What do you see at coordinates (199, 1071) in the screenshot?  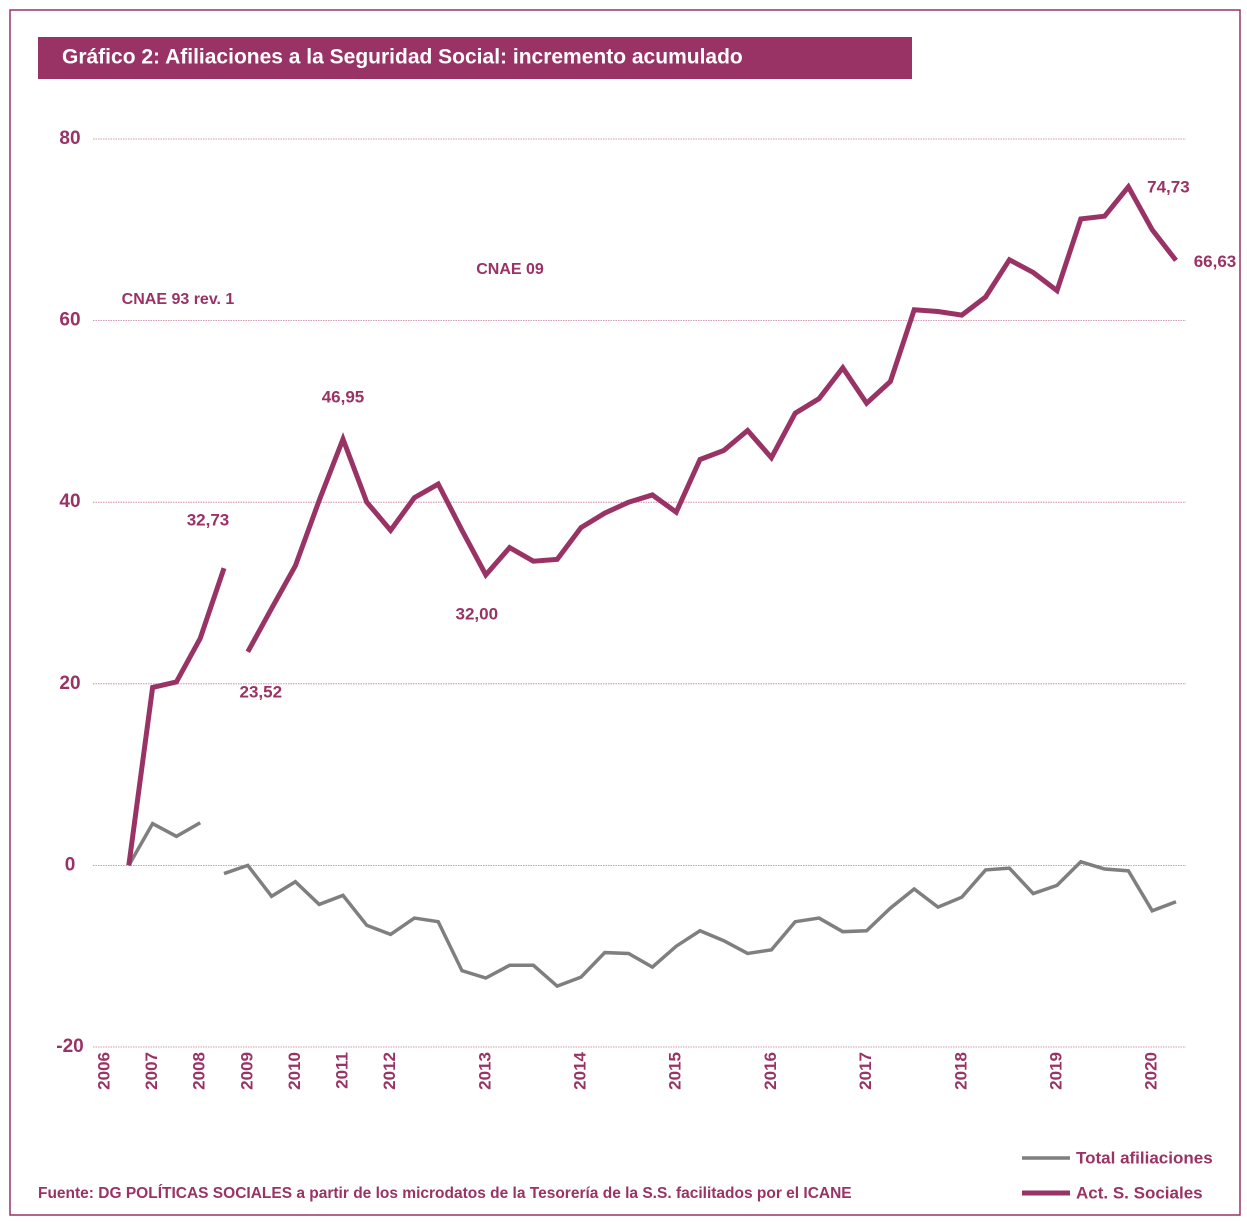 I see `x-tick-label: 2008` at bounding box center [199, 1071].